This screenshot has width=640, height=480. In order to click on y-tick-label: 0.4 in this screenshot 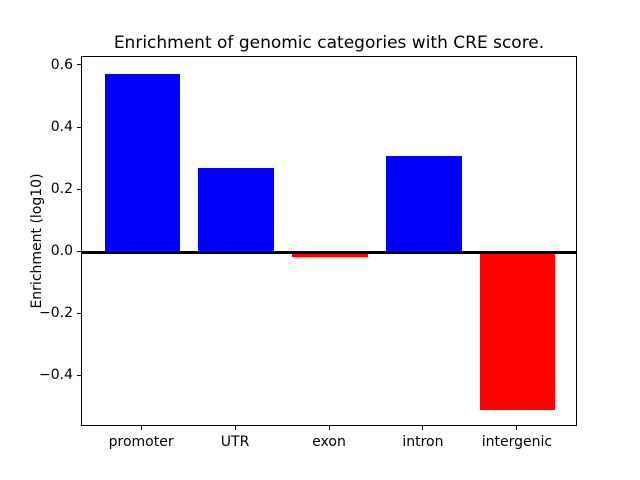, I will do `click(61, 127)`.